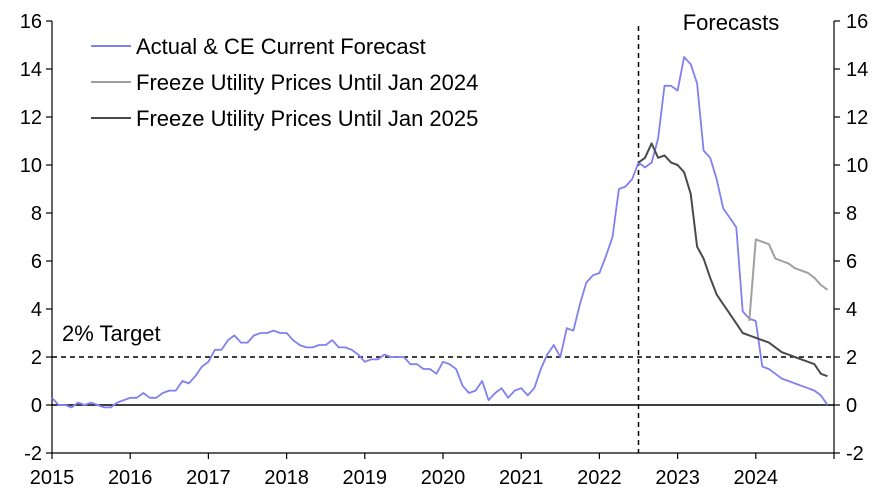 This screenshot has height=498, width=886. What do you see at coordinates (443, 478) in the screenshot?
I see `x-tick-label: 2020` at bounding box center [443, 478].